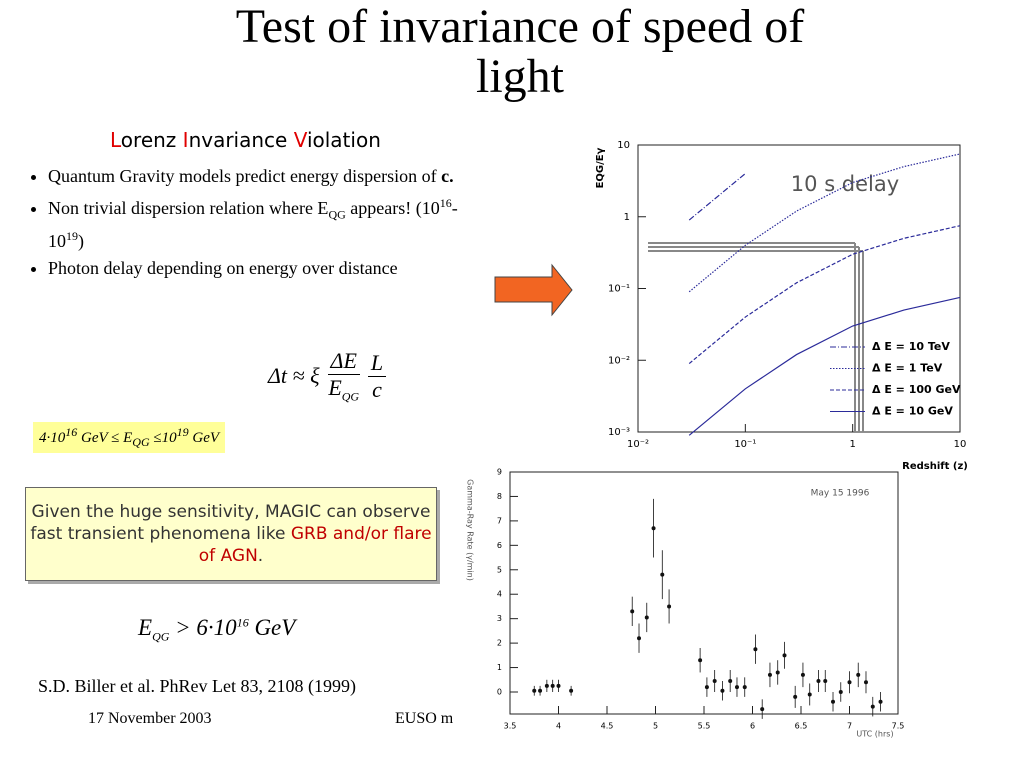 The image size is (1024, 768). I want to click on y-tick-label: 2, so click(499, 643).